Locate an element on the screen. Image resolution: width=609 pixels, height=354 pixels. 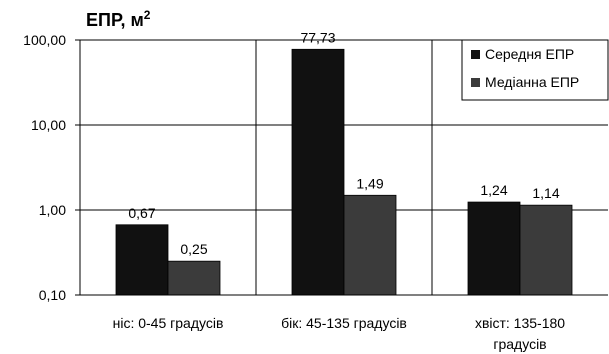
x-category-label: бік: 45-135 градусів is located at coordinates (344, 323).